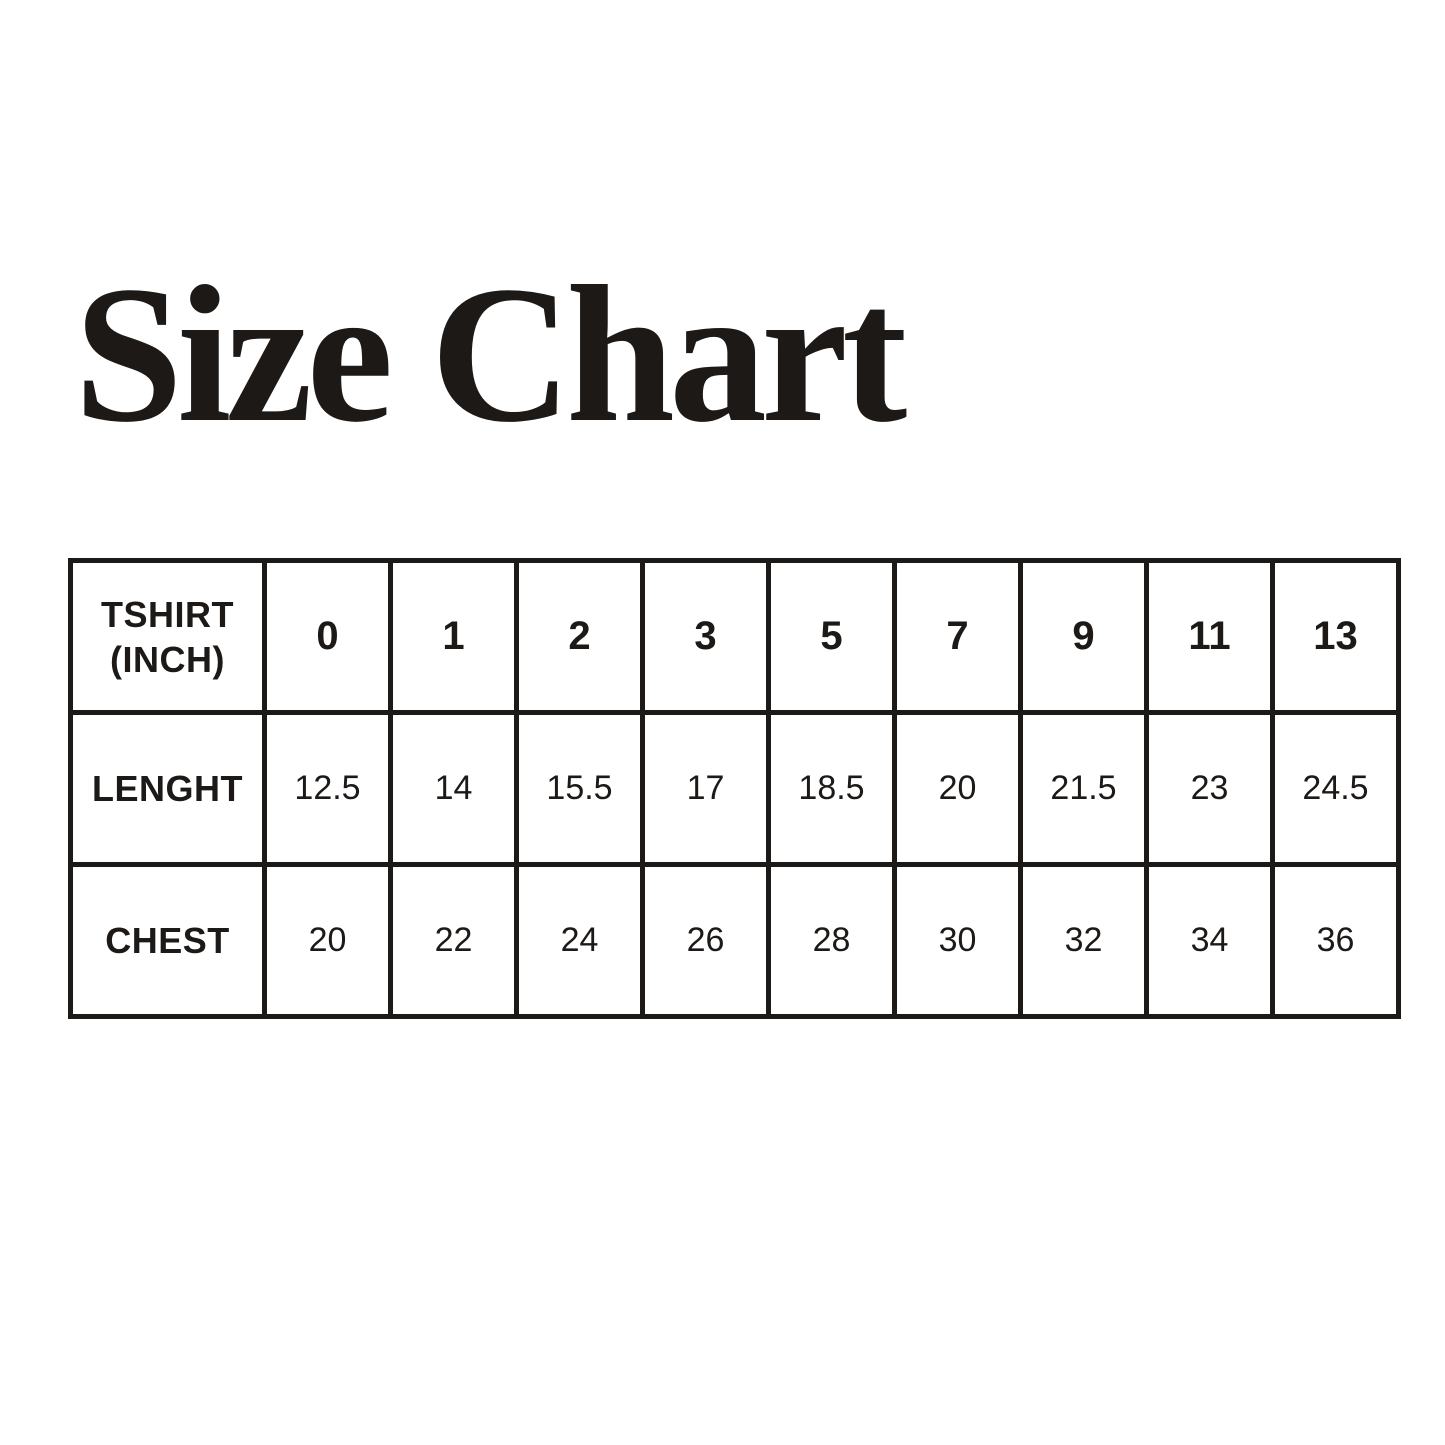 This screenshot has height=1445, width=1445. I want to click on length-value-cell: 21.5, so click(1083, 788).